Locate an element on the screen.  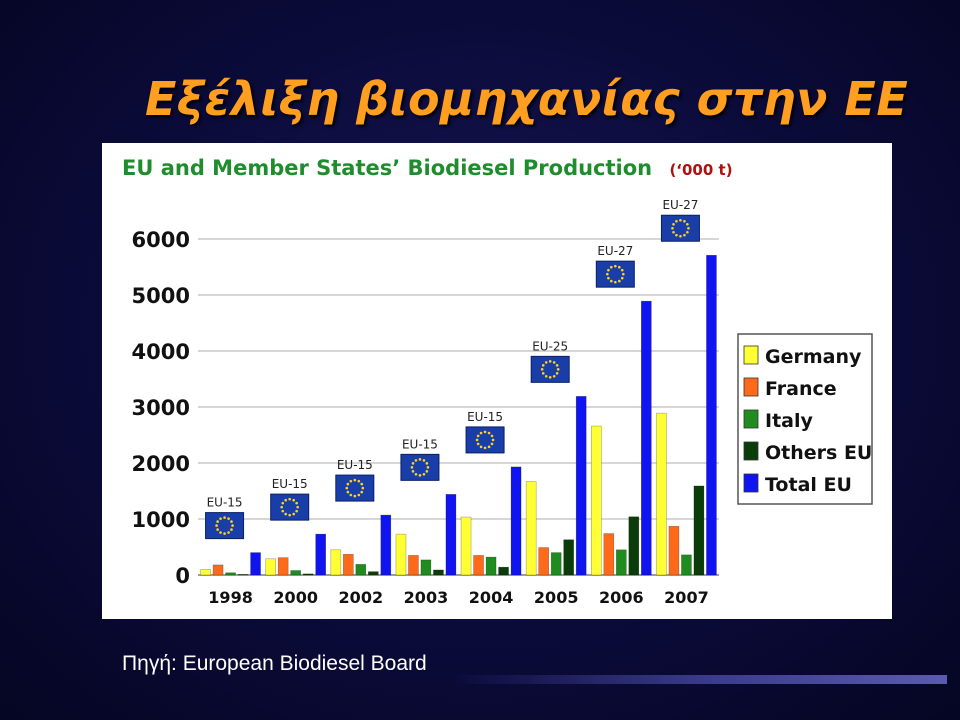
bar-italy-2004 is located at coordinates (491, 566).